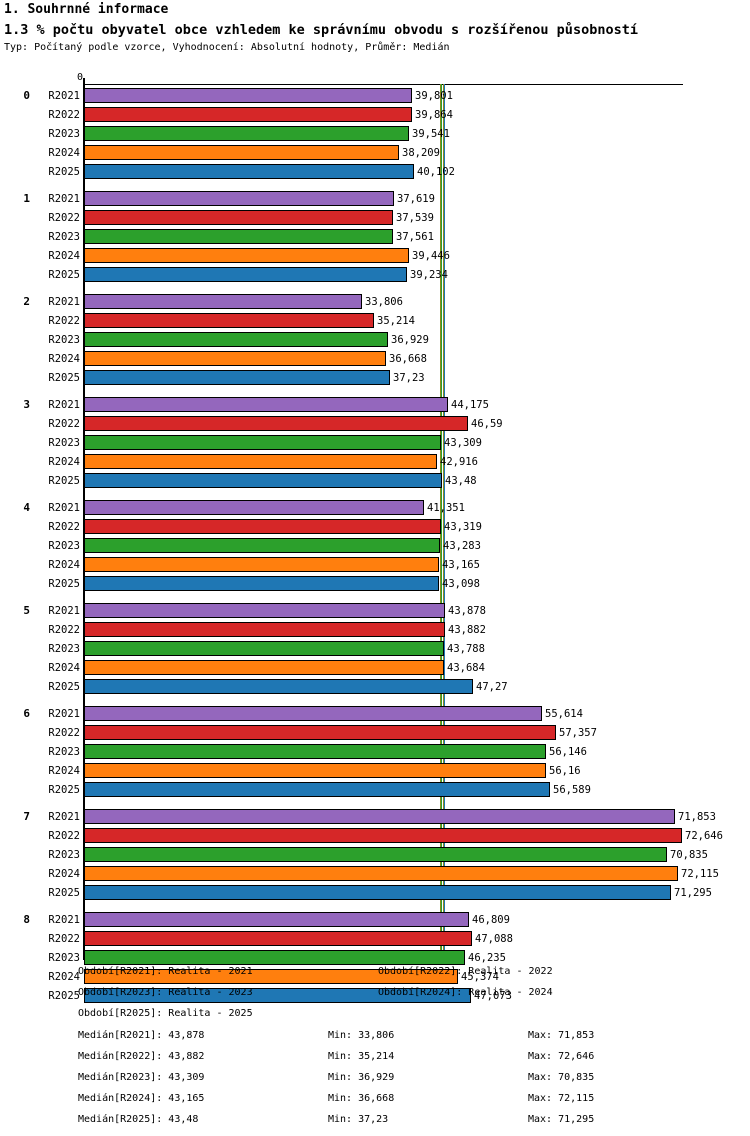 This screenshot has height=1136, width=750. What do you see at coordinates (396, 321) in the screenshot?
I see `bar-value-label: 35,214` at bounding box center [396, 321].